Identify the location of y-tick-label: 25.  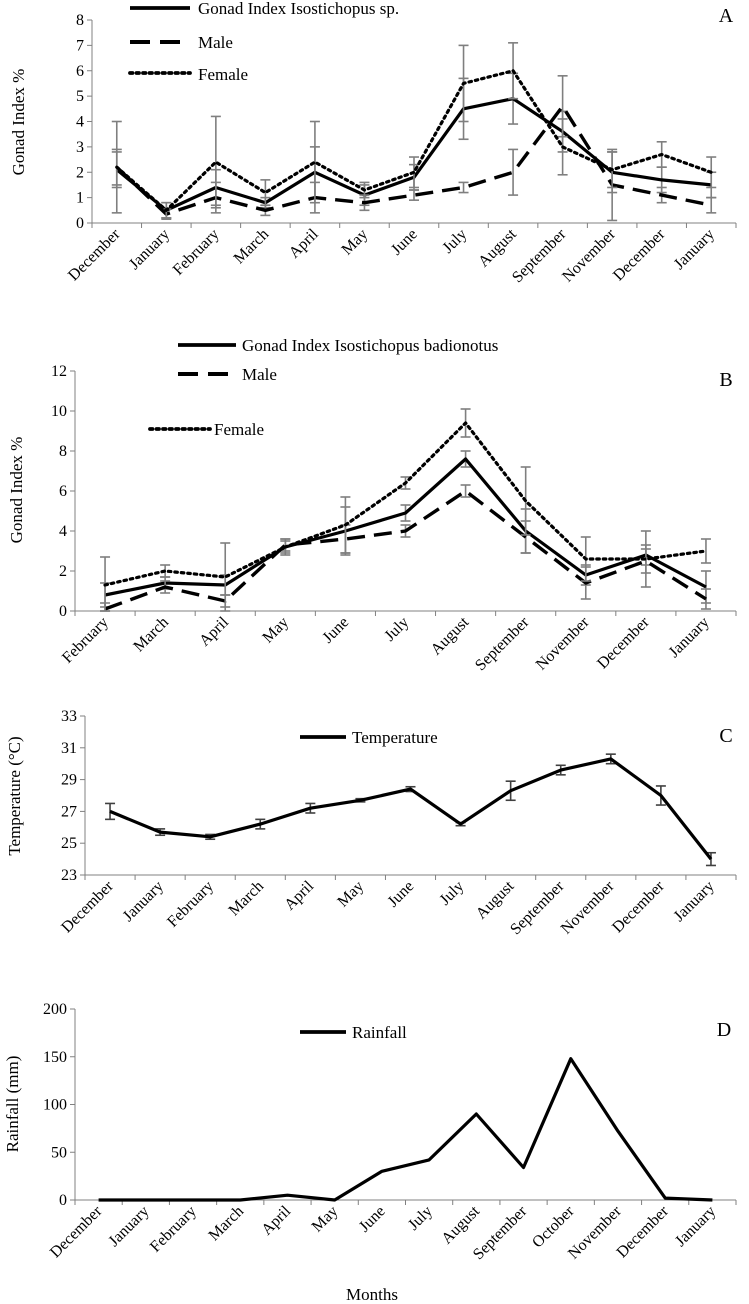
(69, 843).